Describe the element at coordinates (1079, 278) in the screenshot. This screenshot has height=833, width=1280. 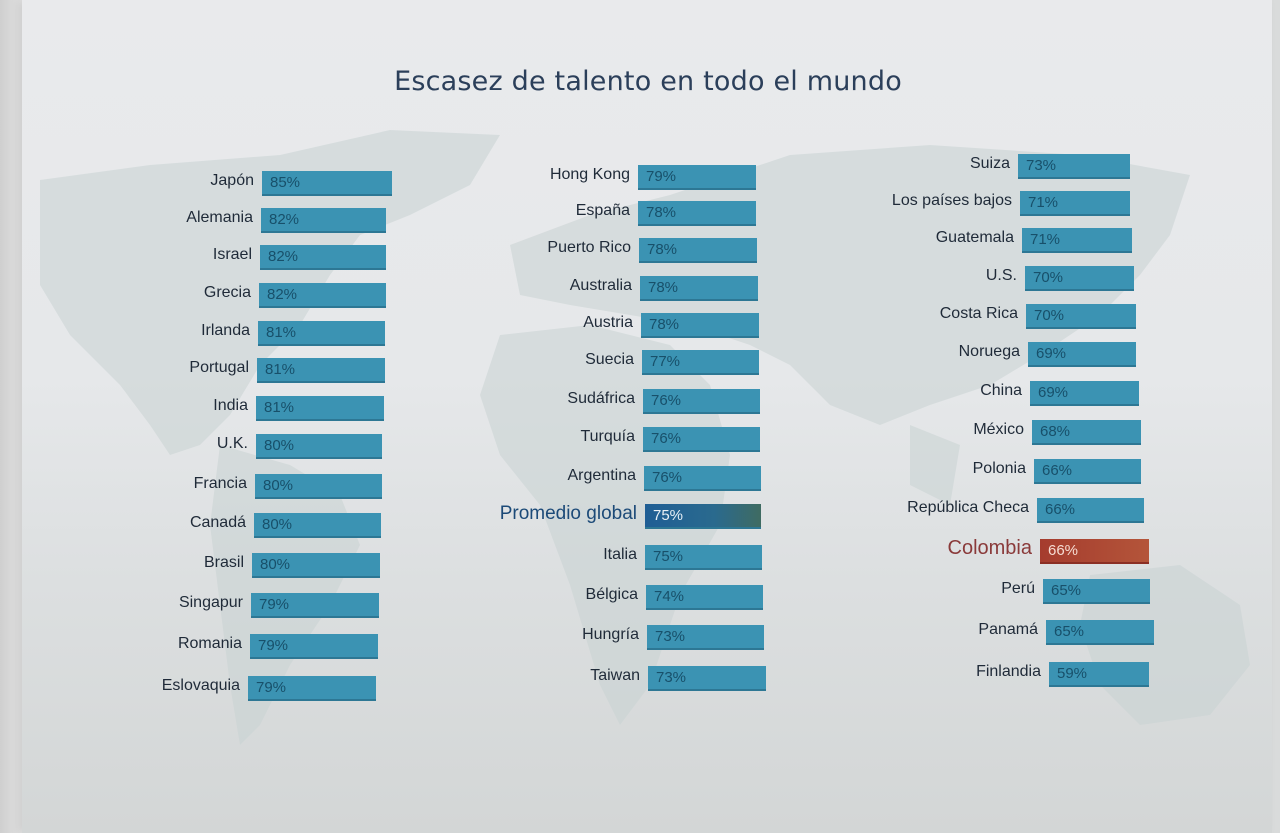
I see `value-bar: 70%` at that location.